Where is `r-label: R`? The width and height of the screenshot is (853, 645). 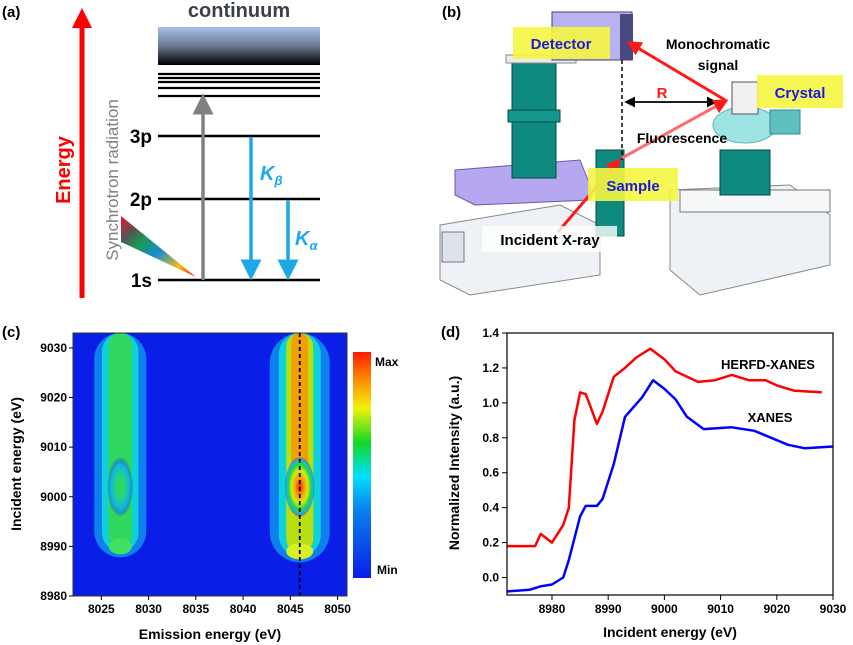
r-label: R is located at coordinates (662, 93).